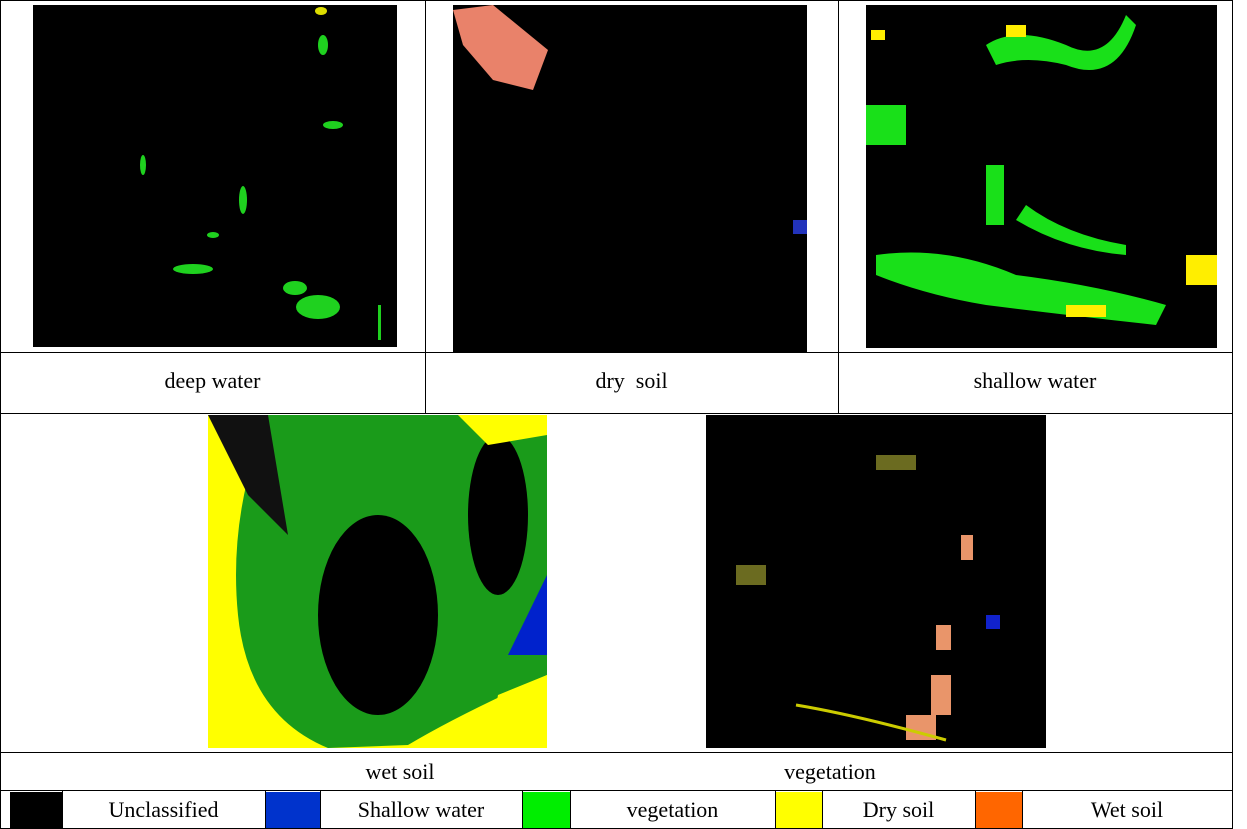 The height and width of the screenshot is (829, 1247). Describe the element at coordinates (1127, 809) in the screenshot. I see `legend-label: Wet soil` at that location.